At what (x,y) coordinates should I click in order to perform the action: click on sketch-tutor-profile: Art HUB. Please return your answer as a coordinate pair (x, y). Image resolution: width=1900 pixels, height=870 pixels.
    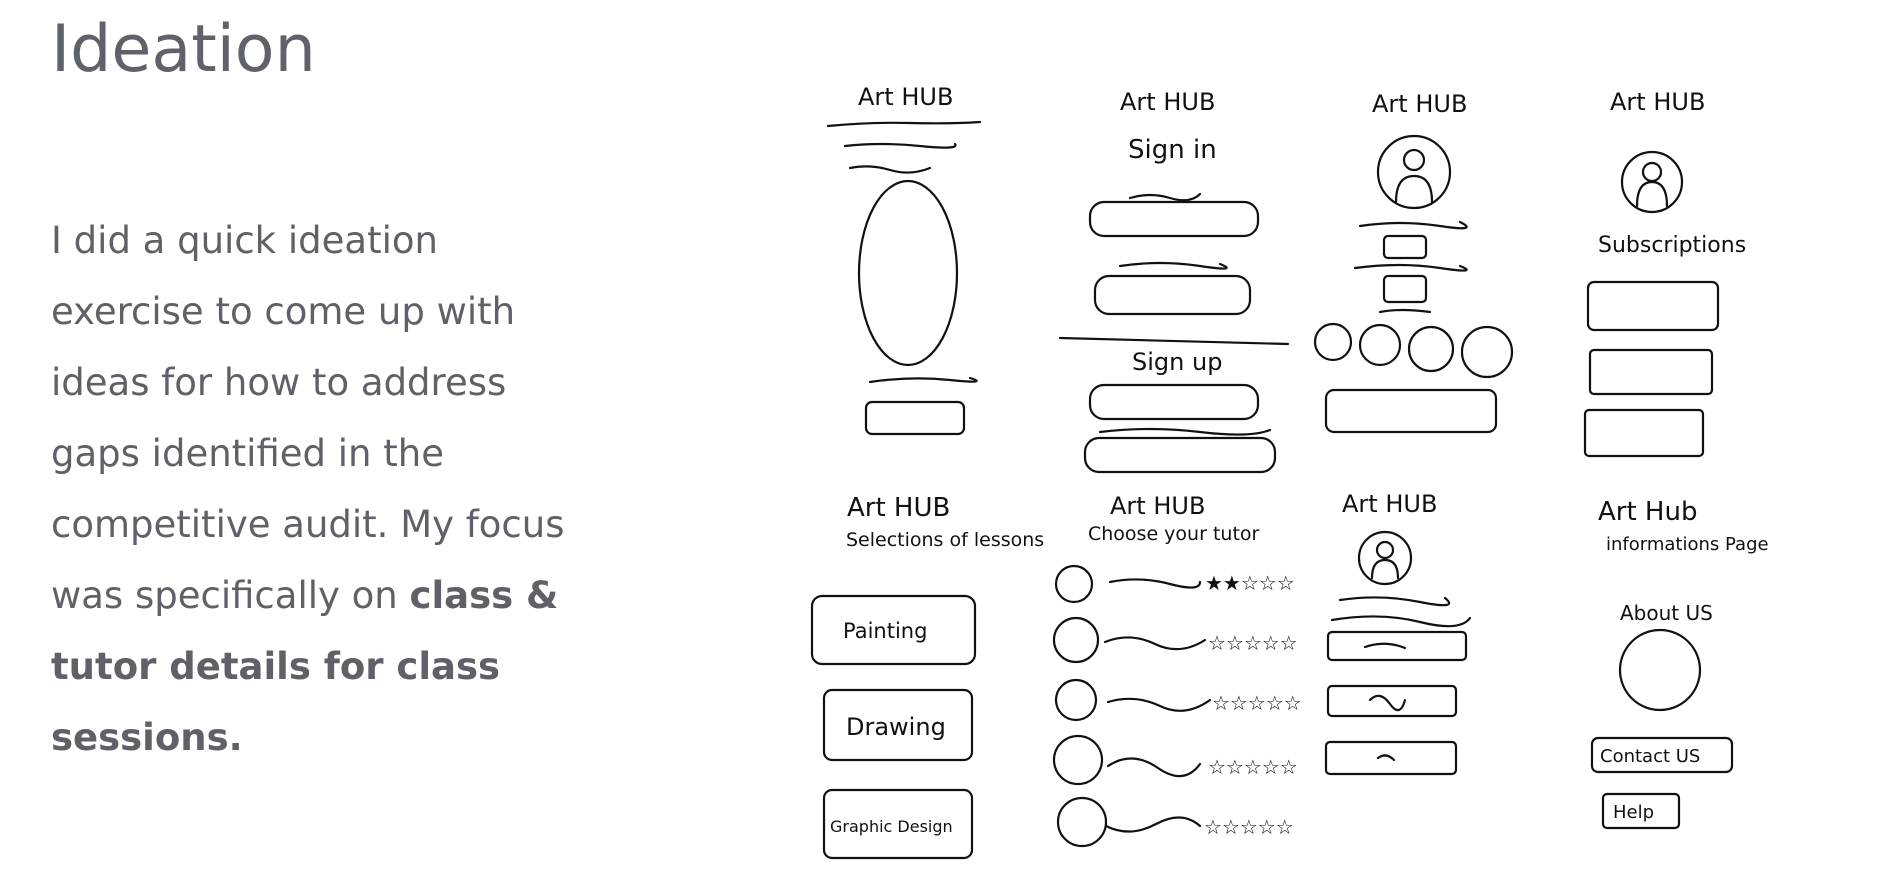
    Looking at the image, I should click on (1398, 633).